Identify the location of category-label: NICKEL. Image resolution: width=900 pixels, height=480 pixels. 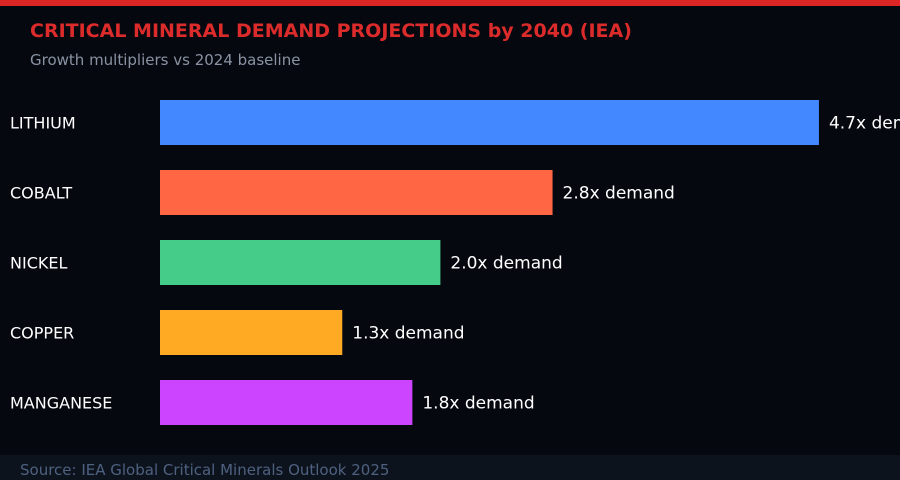
(38, 263).